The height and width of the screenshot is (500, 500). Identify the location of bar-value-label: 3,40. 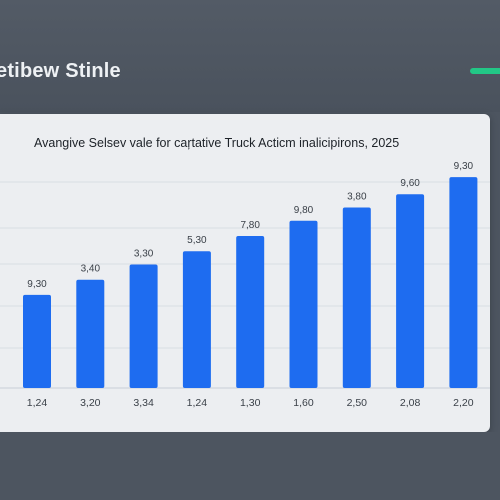
(91, 269).